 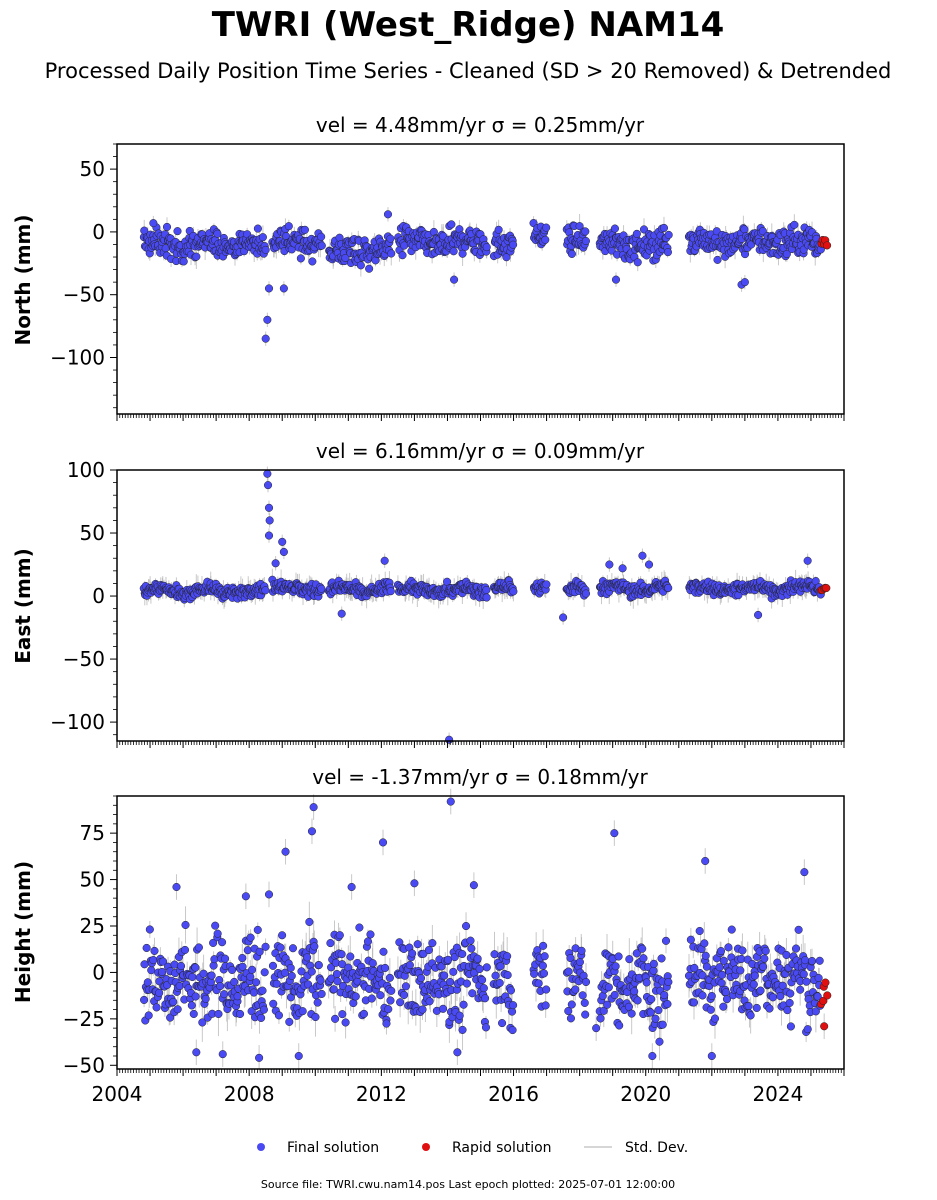 I want to click on east-ytick-label: 0, so click(x=98, y=596).